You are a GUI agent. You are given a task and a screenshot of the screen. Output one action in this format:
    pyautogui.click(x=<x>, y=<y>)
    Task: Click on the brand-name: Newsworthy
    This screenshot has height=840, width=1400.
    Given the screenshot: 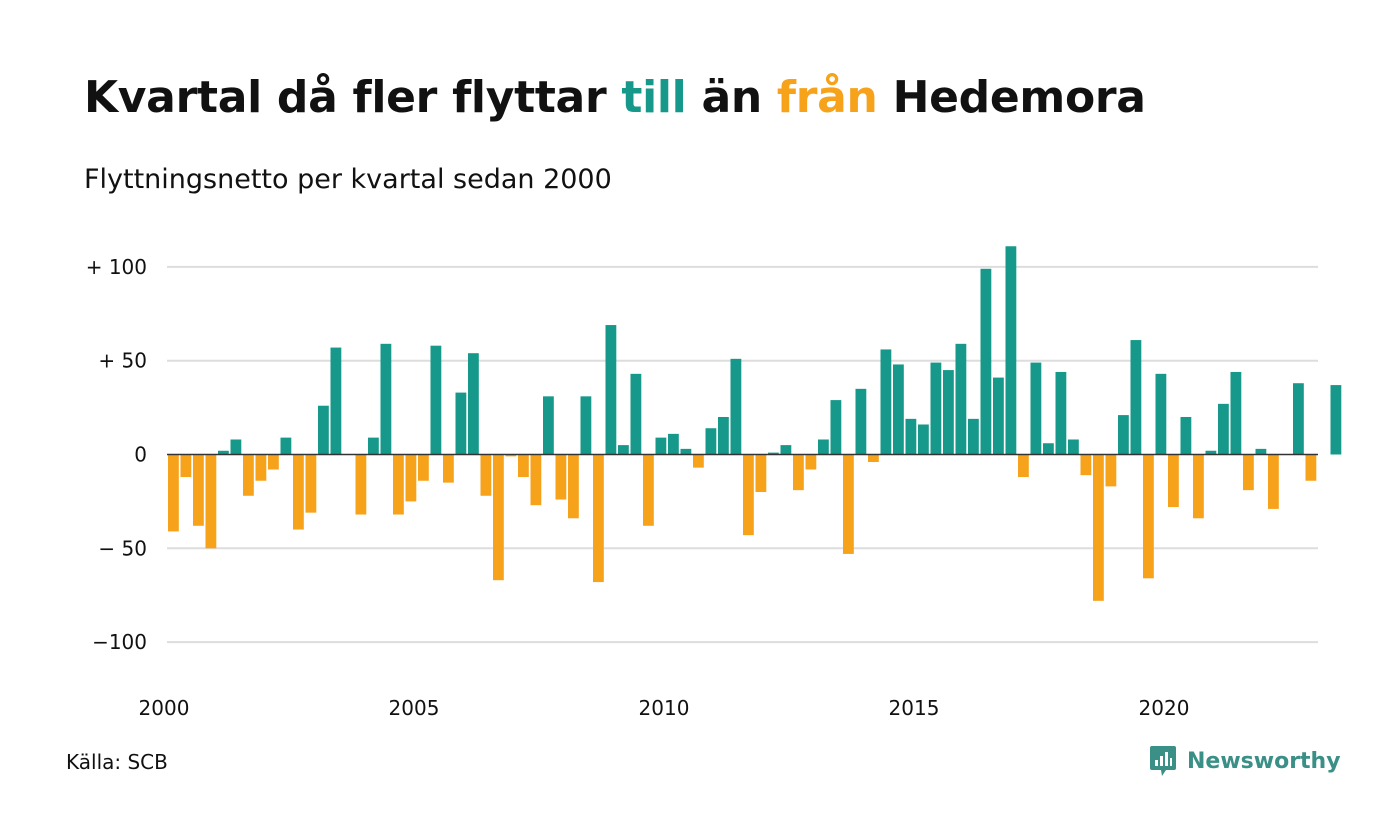 What is the action you would take?
    pyautogui.click(x=1264, y=761)
    